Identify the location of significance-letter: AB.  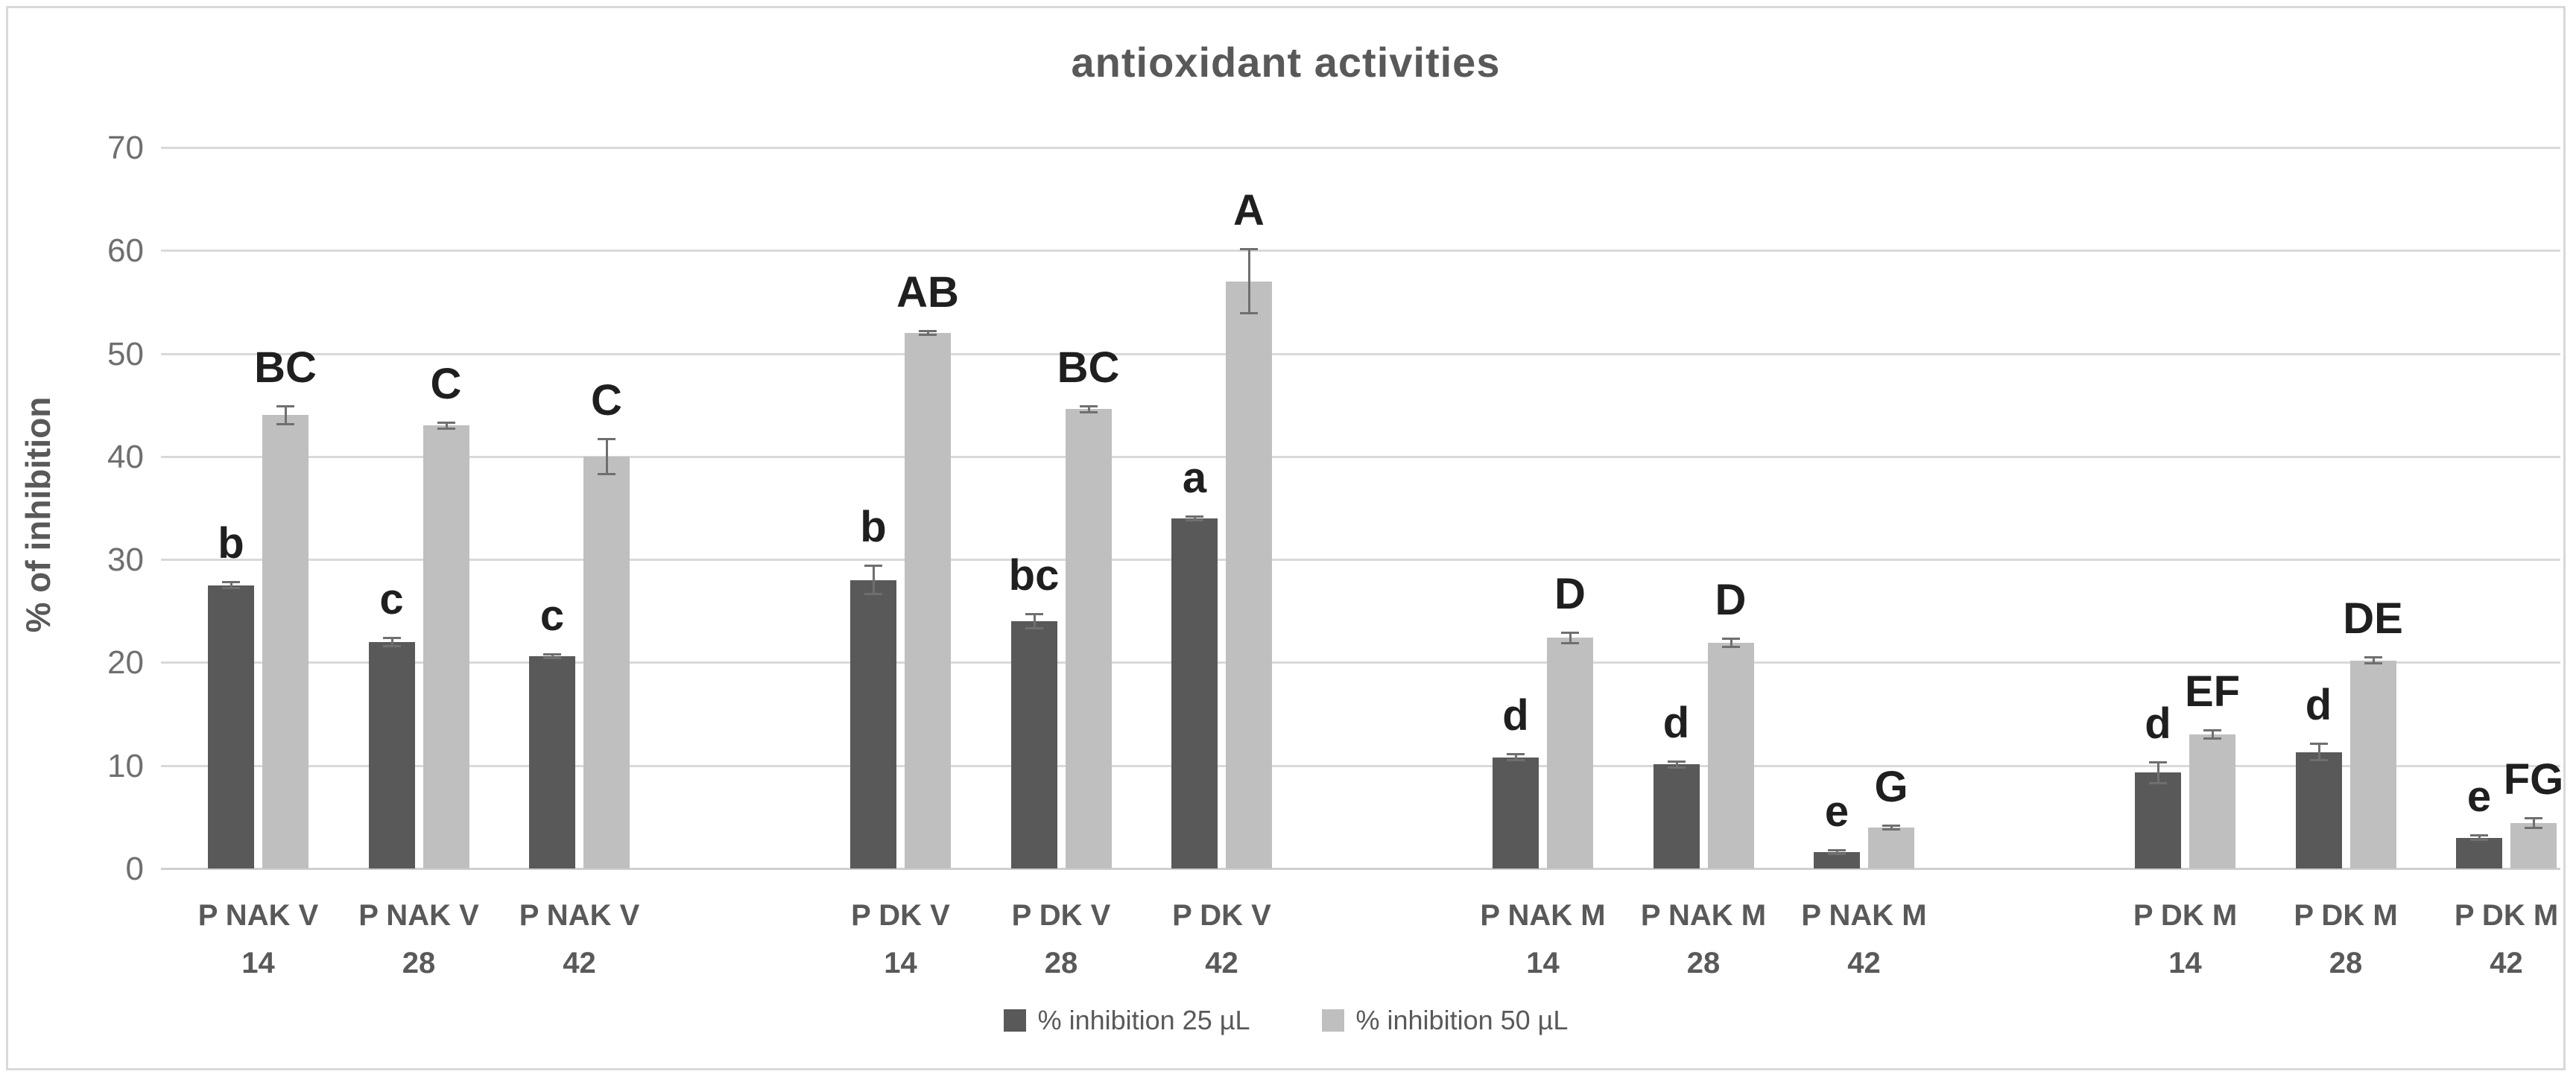
(928, 293).